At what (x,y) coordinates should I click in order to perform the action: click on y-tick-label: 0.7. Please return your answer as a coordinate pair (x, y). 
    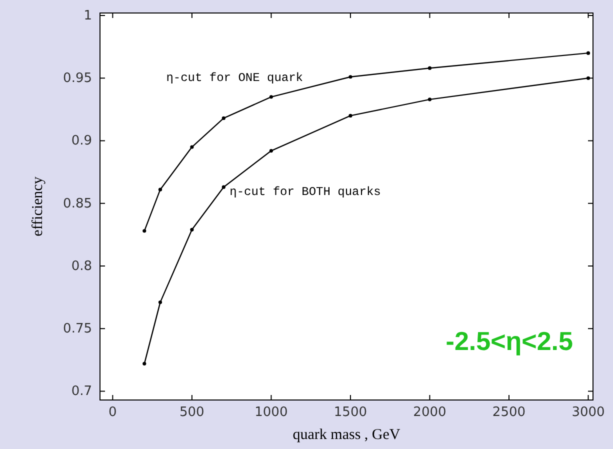
    Looking at the image, I should click on (81, 392).